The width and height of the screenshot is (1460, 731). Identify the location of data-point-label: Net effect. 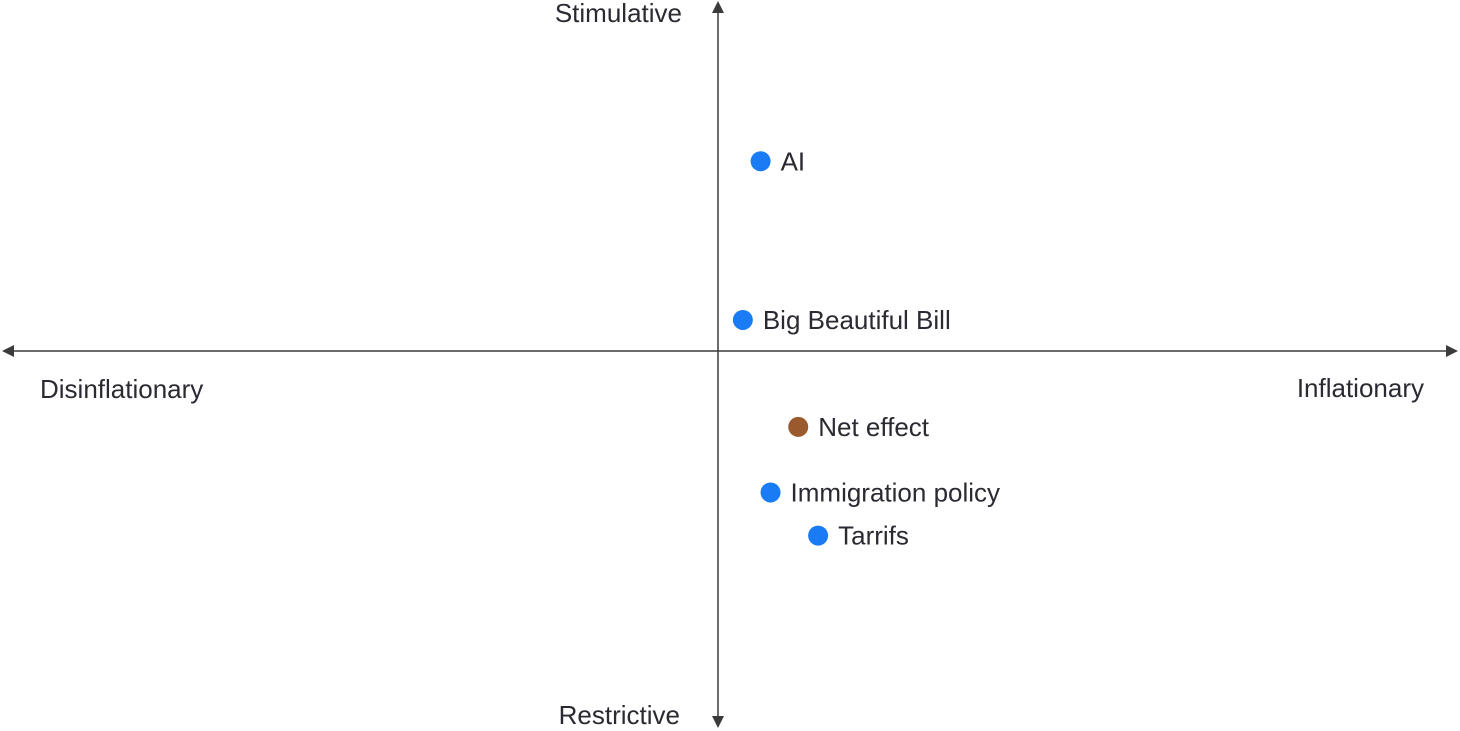
(874, 427).